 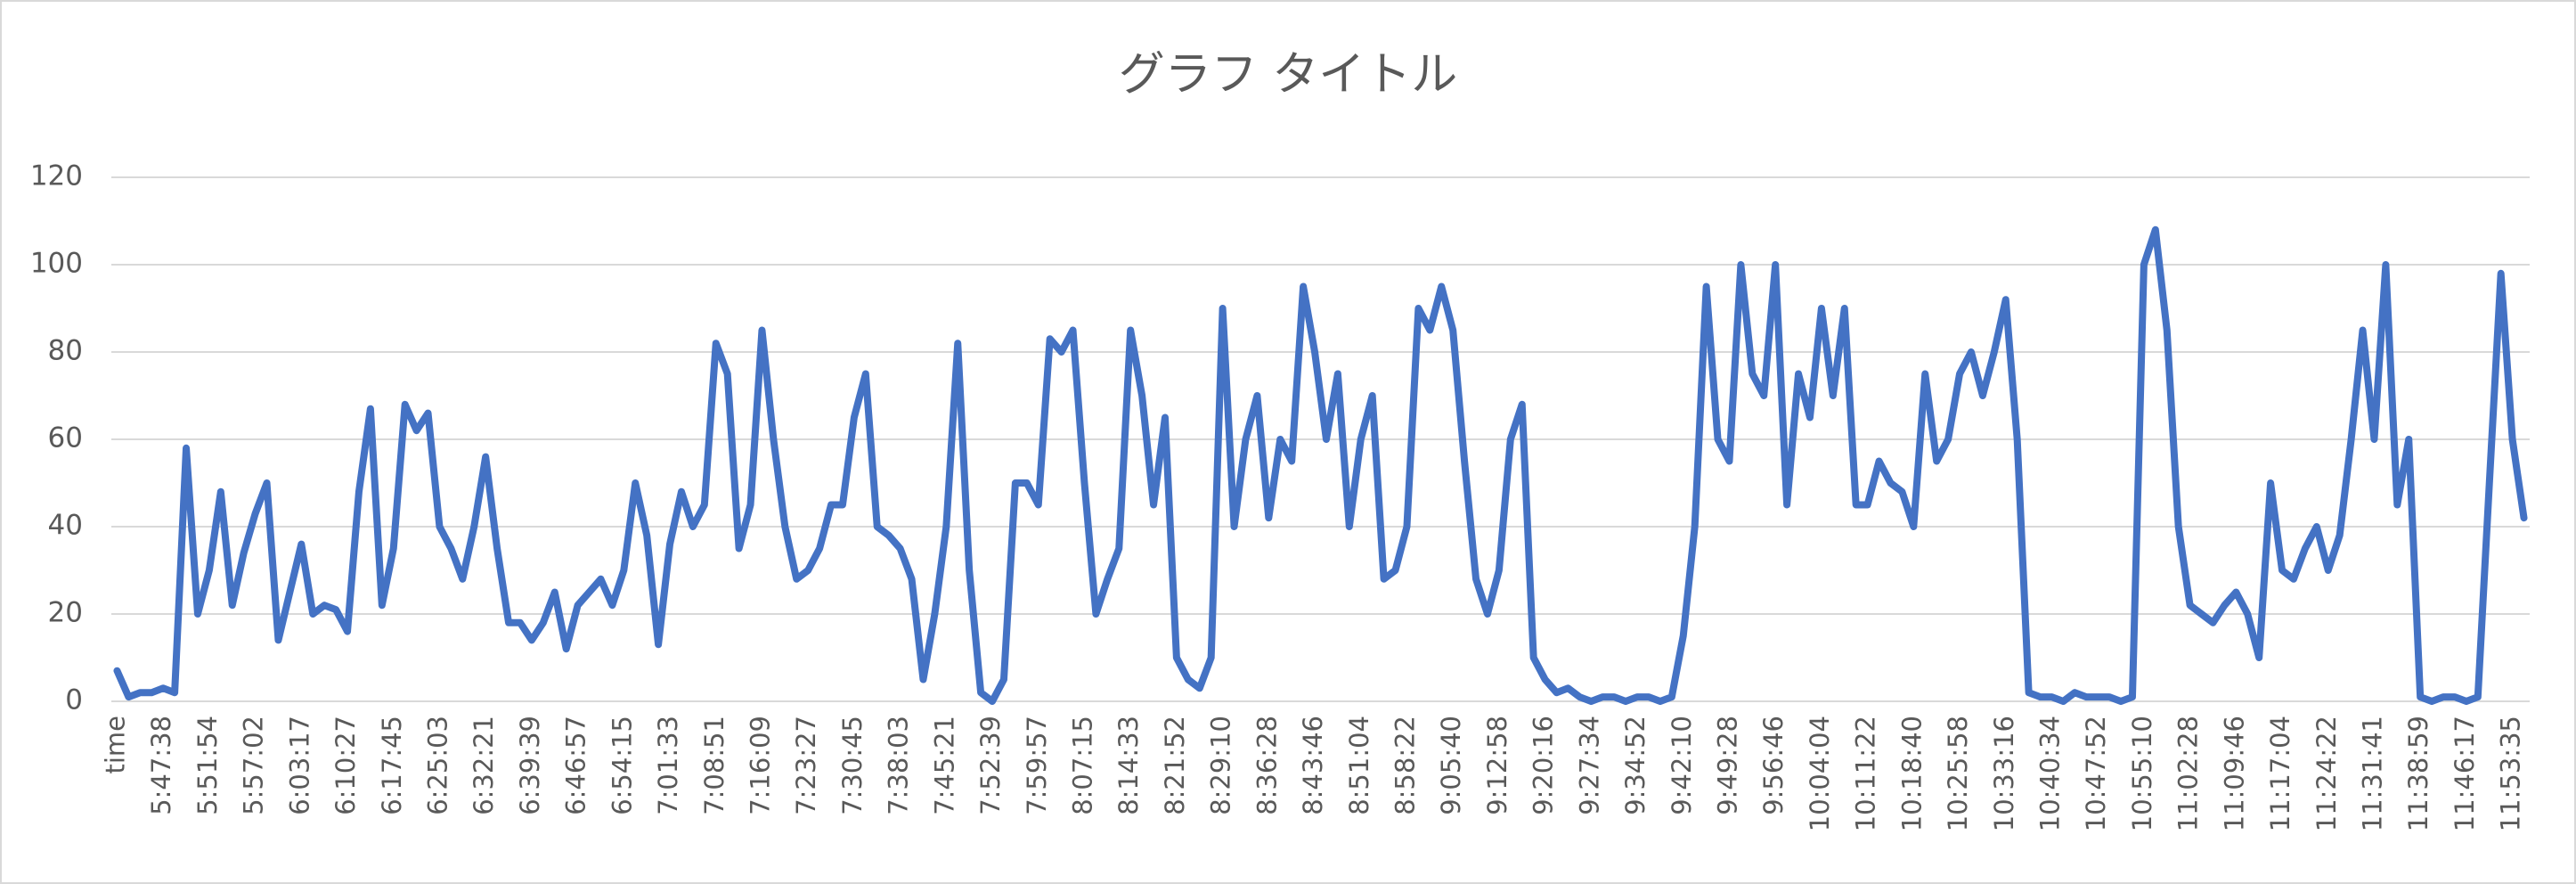 What do you see at coordinates (254, 765) in the screenshot?
I see `x-tick-label: 5:57:02` at bounding box center [254, 765].